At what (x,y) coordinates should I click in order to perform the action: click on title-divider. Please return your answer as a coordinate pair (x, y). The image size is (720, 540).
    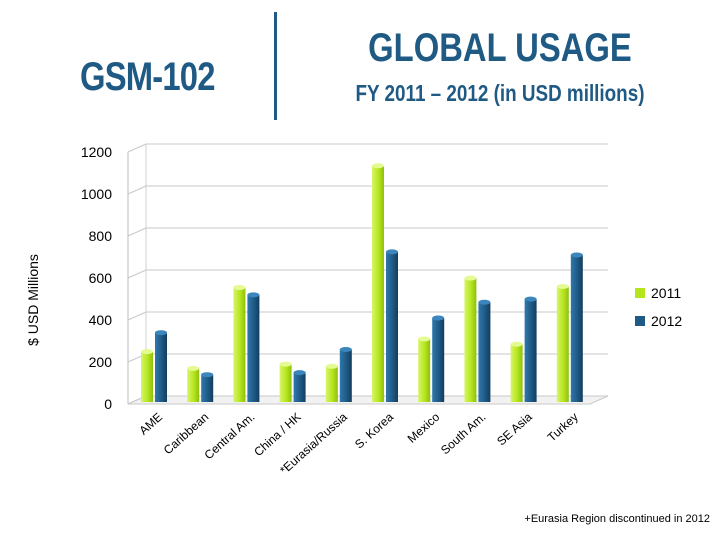
    Looking at the image, I should click on (275, 66).